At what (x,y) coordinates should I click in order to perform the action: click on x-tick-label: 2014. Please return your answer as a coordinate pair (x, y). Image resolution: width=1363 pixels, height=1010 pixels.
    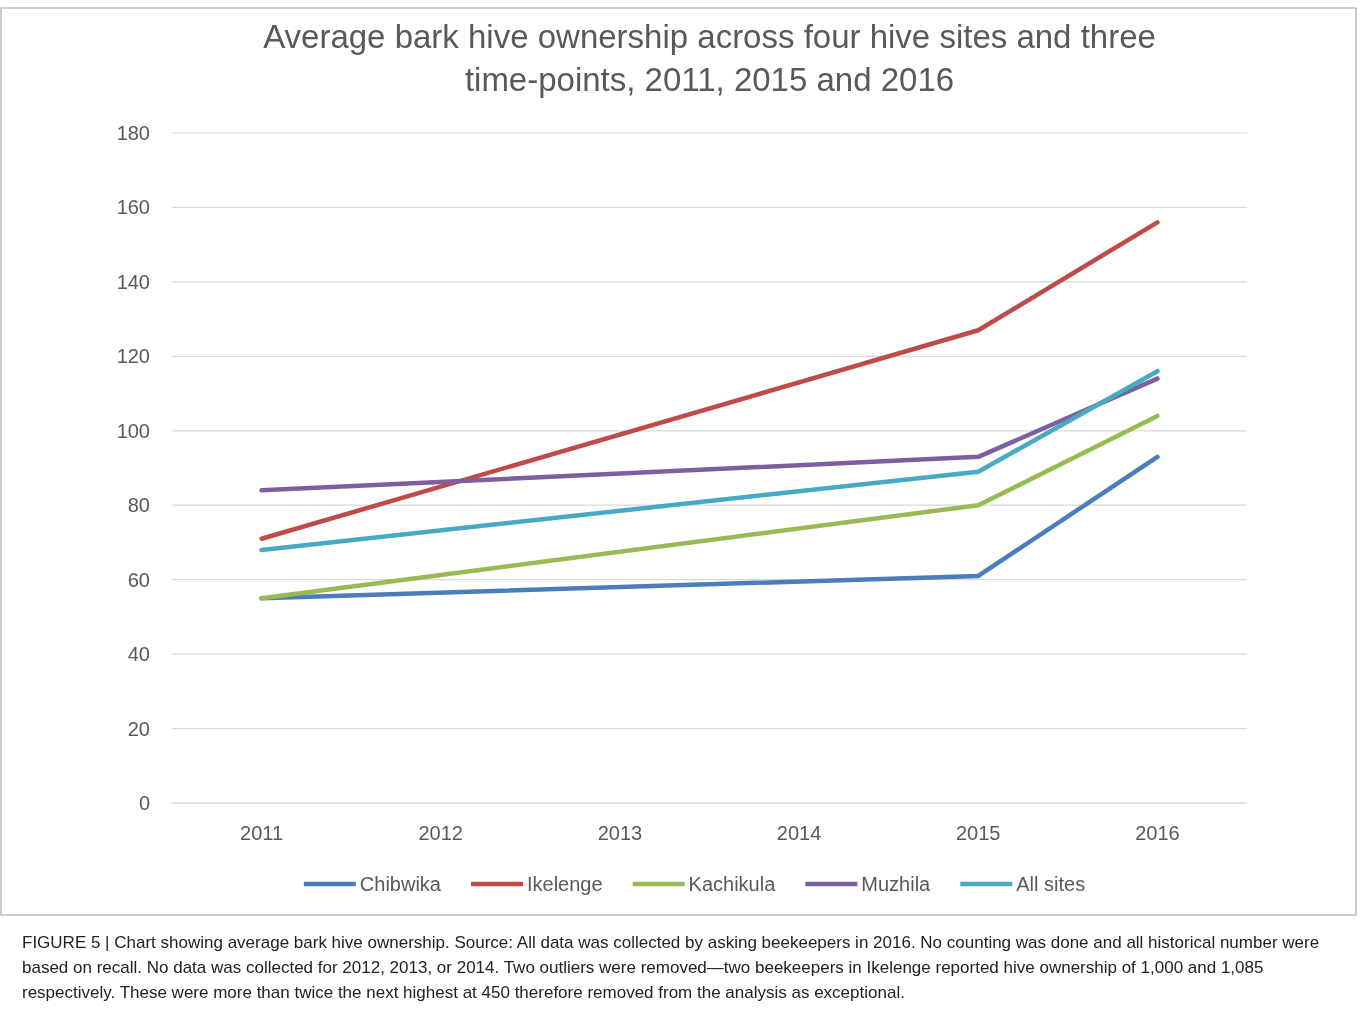
    Looking at the image, I should click on (799, 833).